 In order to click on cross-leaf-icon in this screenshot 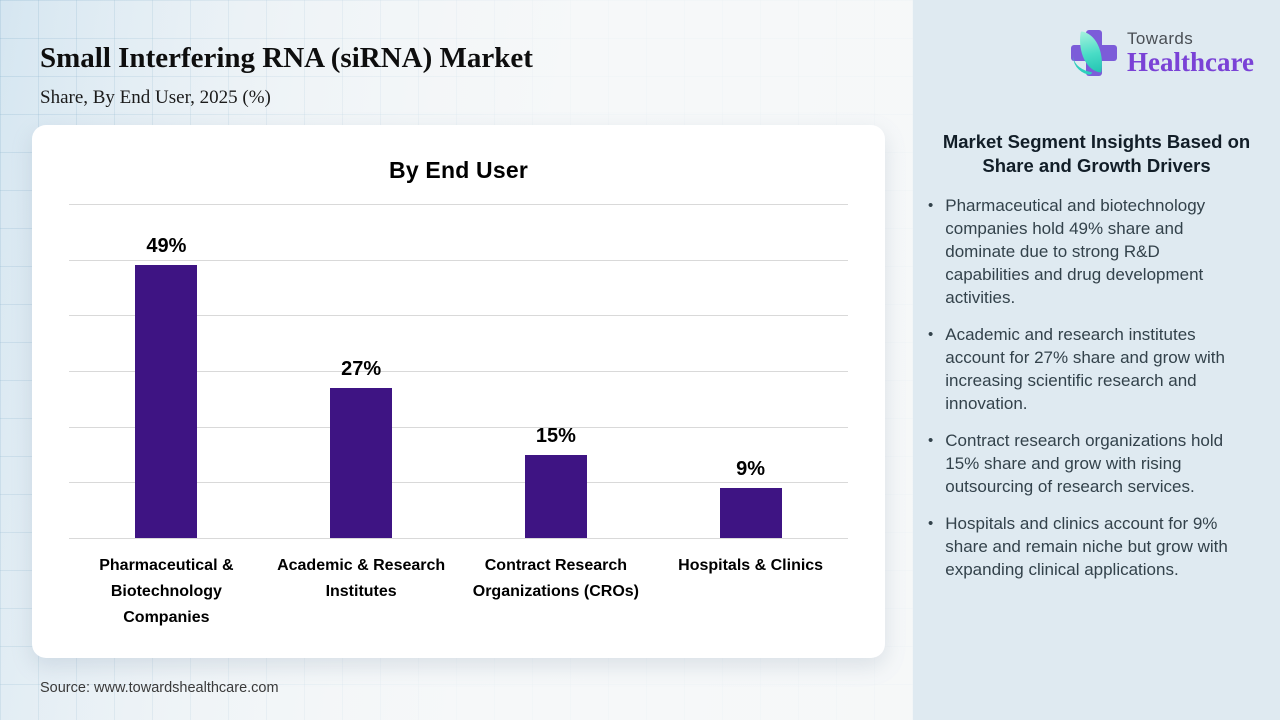, I will do `click(1094, 53)`.